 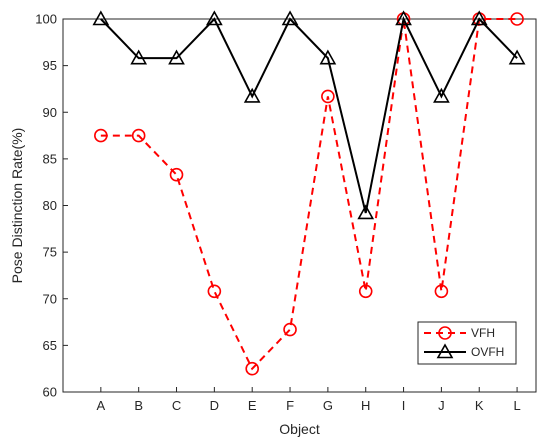 I want to click on legend: VFH OVFH, so click(x=467, y=343).